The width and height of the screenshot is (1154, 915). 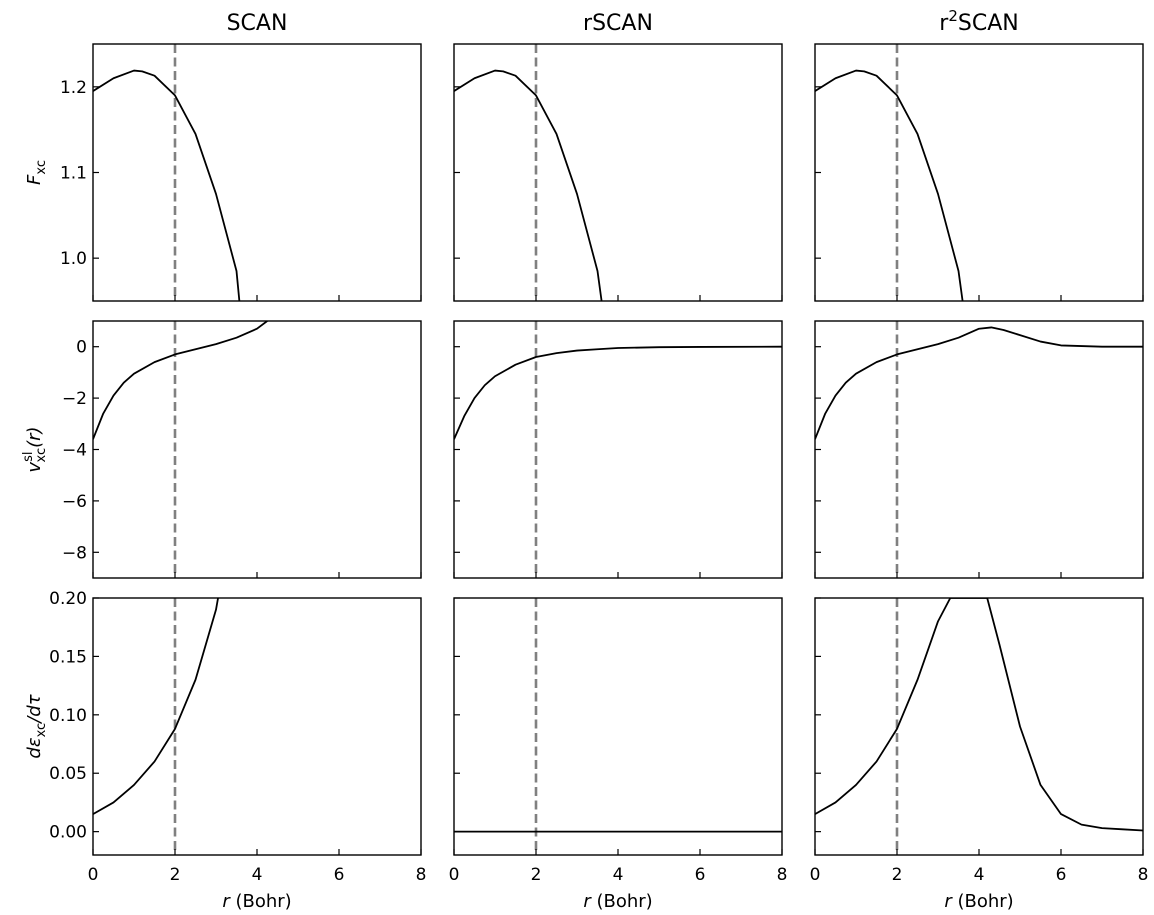 I want to click on column-title: SCAN, so click(x=257, y=23).